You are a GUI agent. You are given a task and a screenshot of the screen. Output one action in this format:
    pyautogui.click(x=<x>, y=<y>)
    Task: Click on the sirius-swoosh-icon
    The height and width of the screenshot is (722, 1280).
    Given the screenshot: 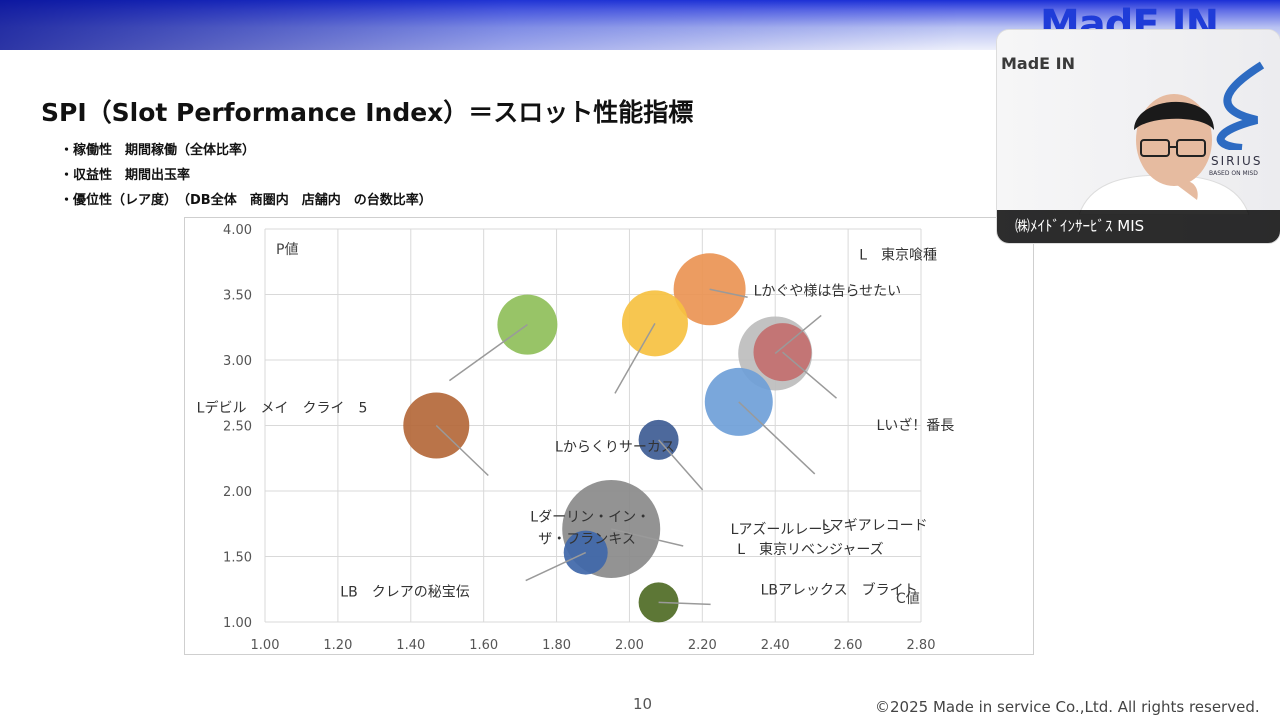 What is the action you would take?
    pyautogui.click(x=1240, y=105)
    